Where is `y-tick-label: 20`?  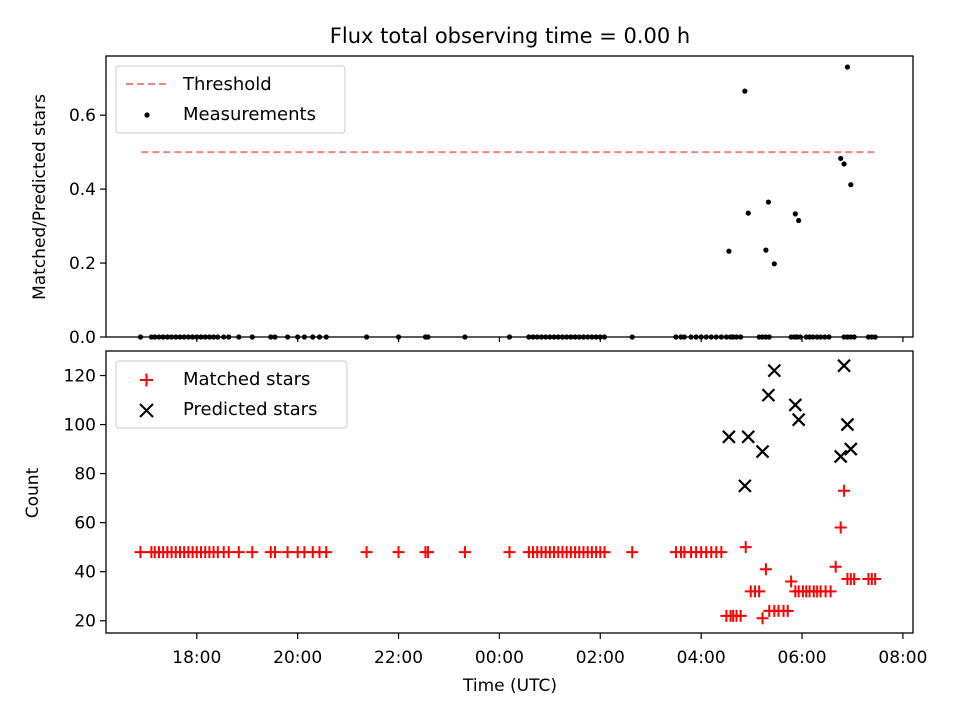
y-tick-label: 20 is located at coordinates (85, 622).